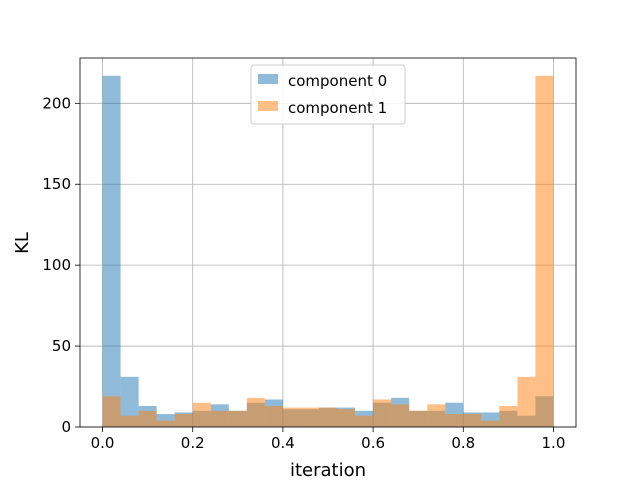 The height and width of the screenshot is (480, 640). Describe the element at coordinates (56, 103) in the screenshot. I see `y-tick-label: 200` at that location.